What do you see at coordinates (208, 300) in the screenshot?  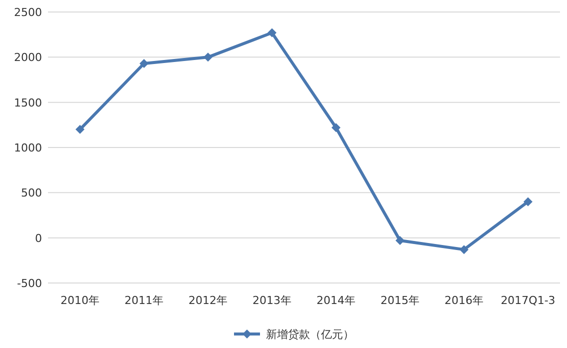 I see `x-tick-label: 2012年` at bounding box center [208, 300].